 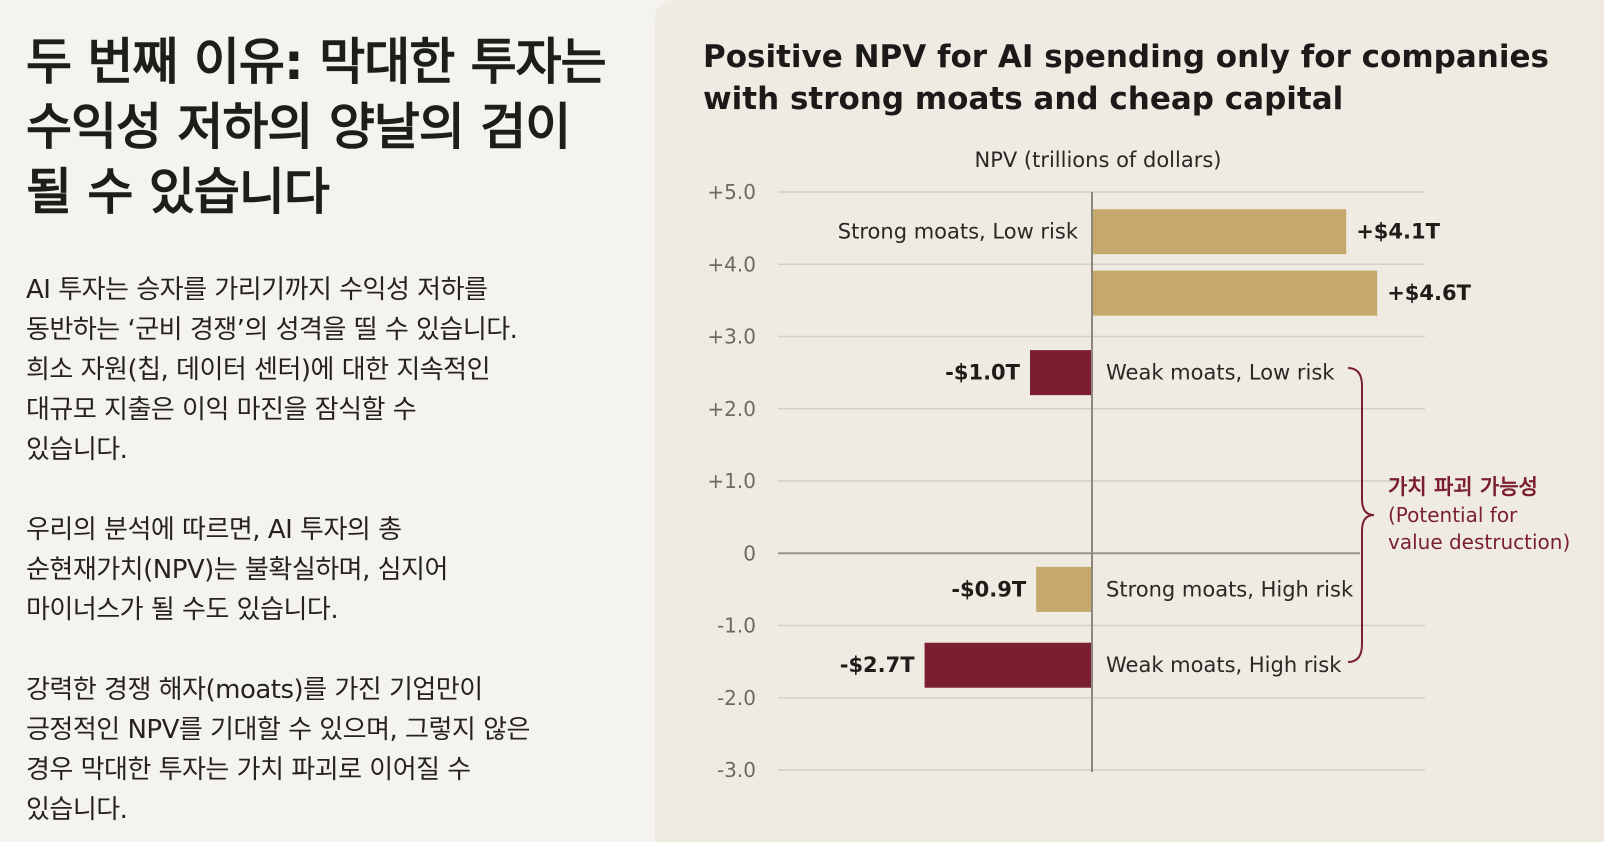 What do you see at coordinates (989, 589) in the screenshot?
I see `bar-value-label: -$0.9T` at bounding box center [989, 589].